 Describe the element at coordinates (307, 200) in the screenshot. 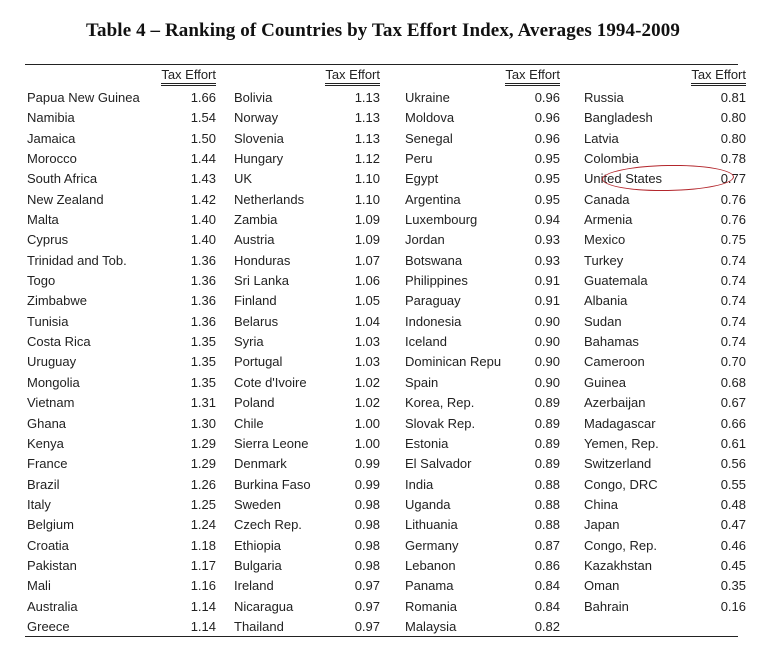

I see `table-row: Netherlands 1.10` at that location.